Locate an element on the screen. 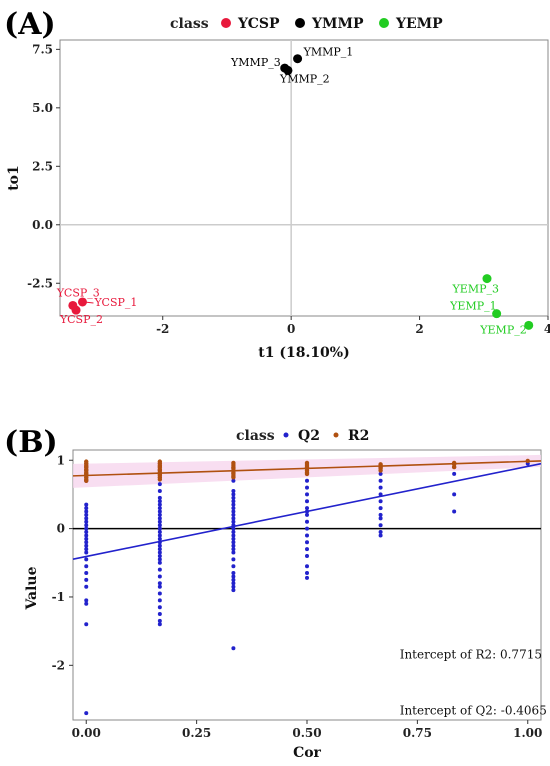 The height and width of the screenshot is (766, 550). panel-b-y-tick-label: 0 is located at coordinates (61, 529).